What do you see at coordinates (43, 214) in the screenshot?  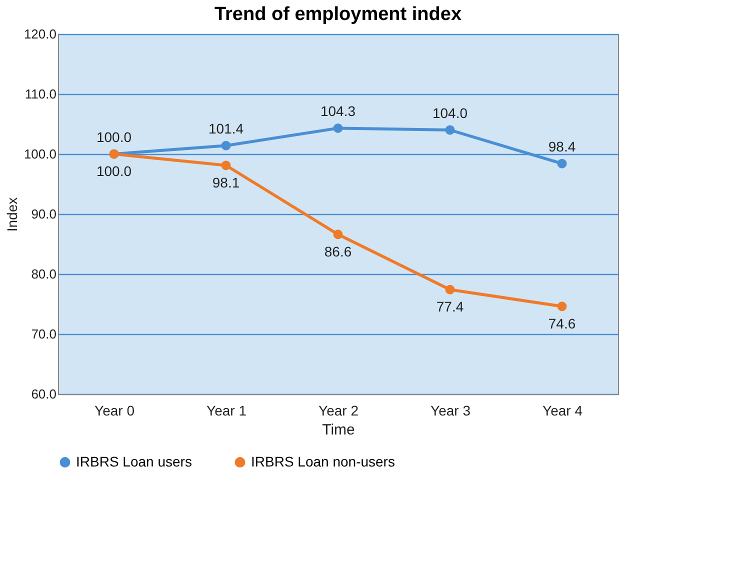 I see `y-tick-label: 90.0` at bounding box center [43, 214].